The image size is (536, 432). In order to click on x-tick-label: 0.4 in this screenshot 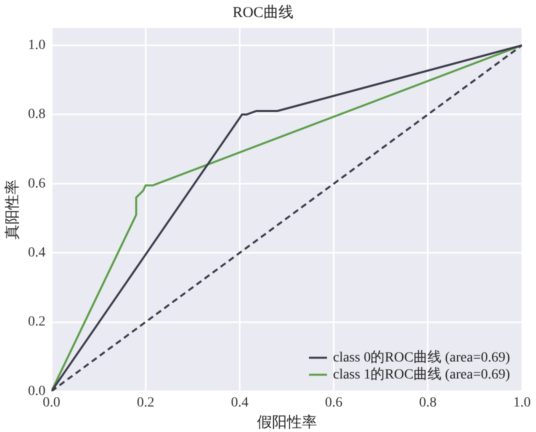, I will do `click(239, 402)`.